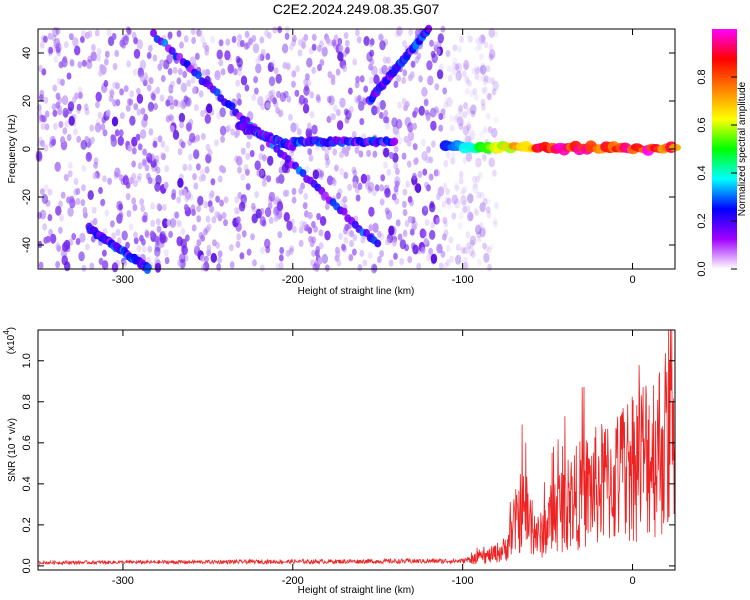 This screenshot has height=600, width=750. What do you see at coordinates (11, 344) in the screenshot?
I see `snr-y-multiplier-base: (x10` at bounding box center [11, 344].